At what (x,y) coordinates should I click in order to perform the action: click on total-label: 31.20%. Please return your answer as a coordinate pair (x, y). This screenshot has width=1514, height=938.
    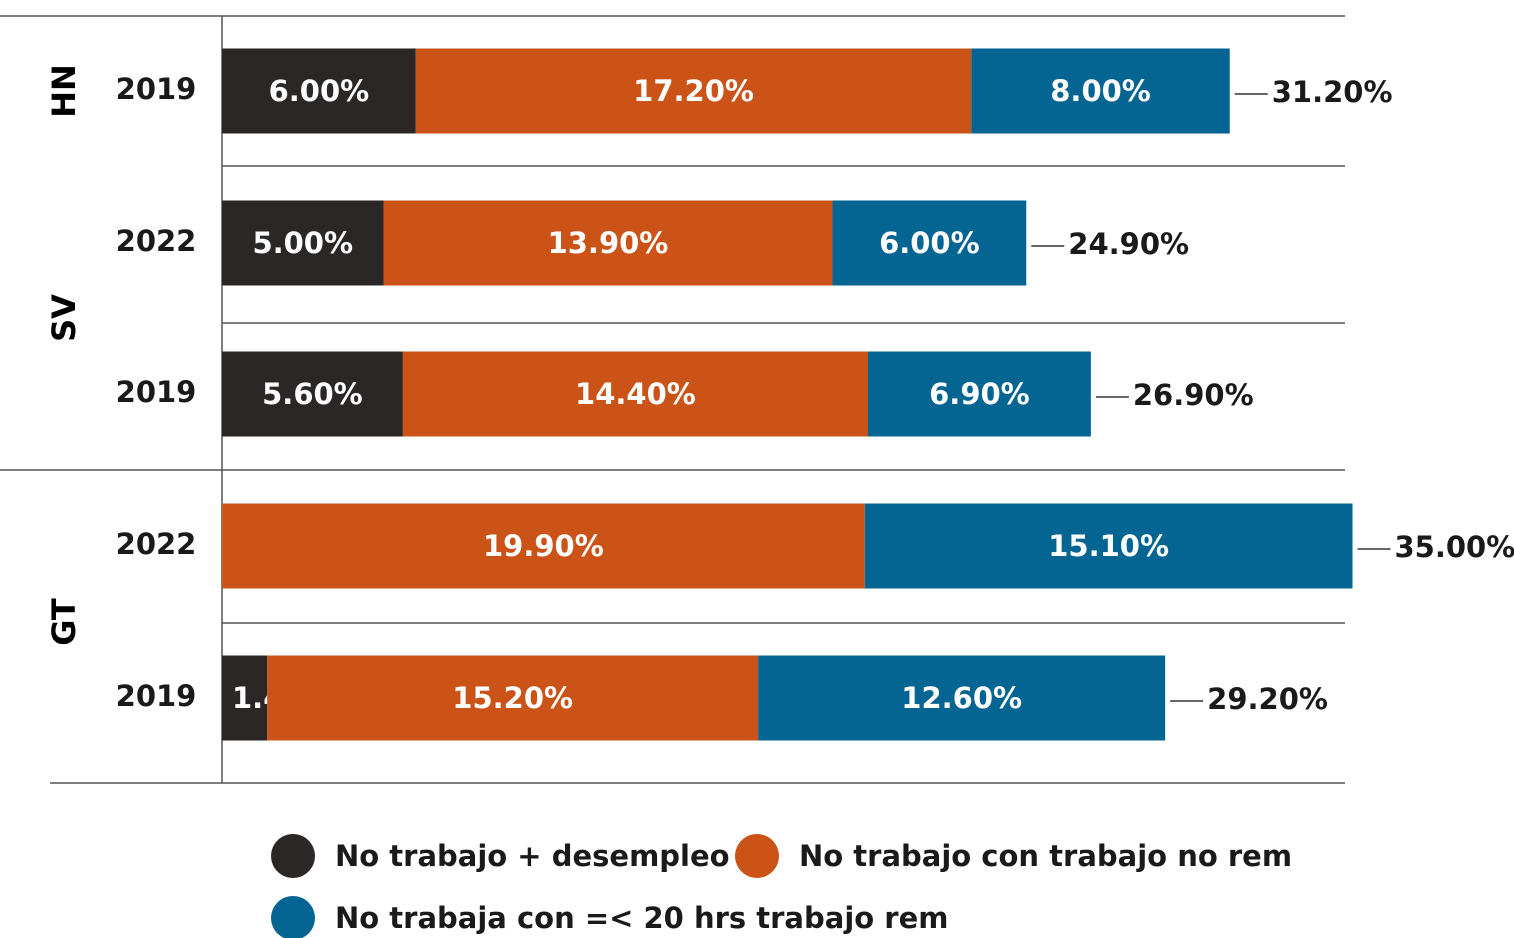
    Looking at the image, I should click on (1332, 92).